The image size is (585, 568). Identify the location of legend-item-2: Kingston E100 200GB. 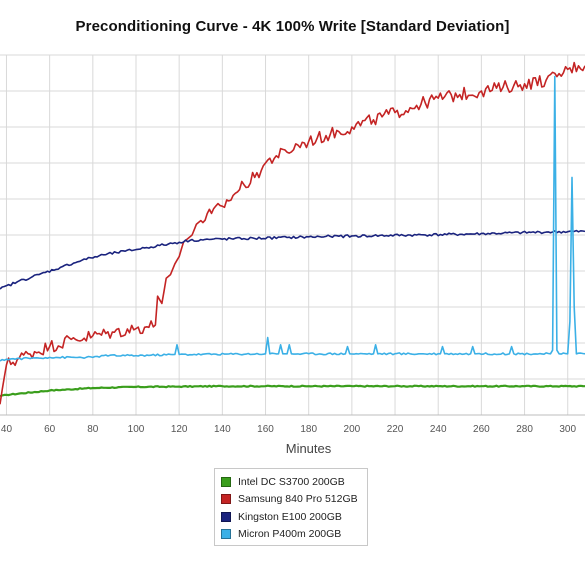
(294, 517).